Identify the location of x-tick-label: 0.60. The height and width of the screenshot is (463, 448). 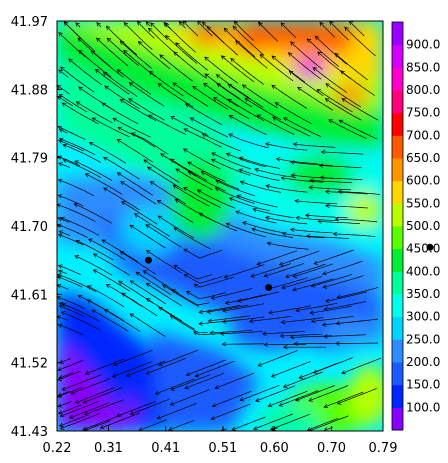
(274, 448).